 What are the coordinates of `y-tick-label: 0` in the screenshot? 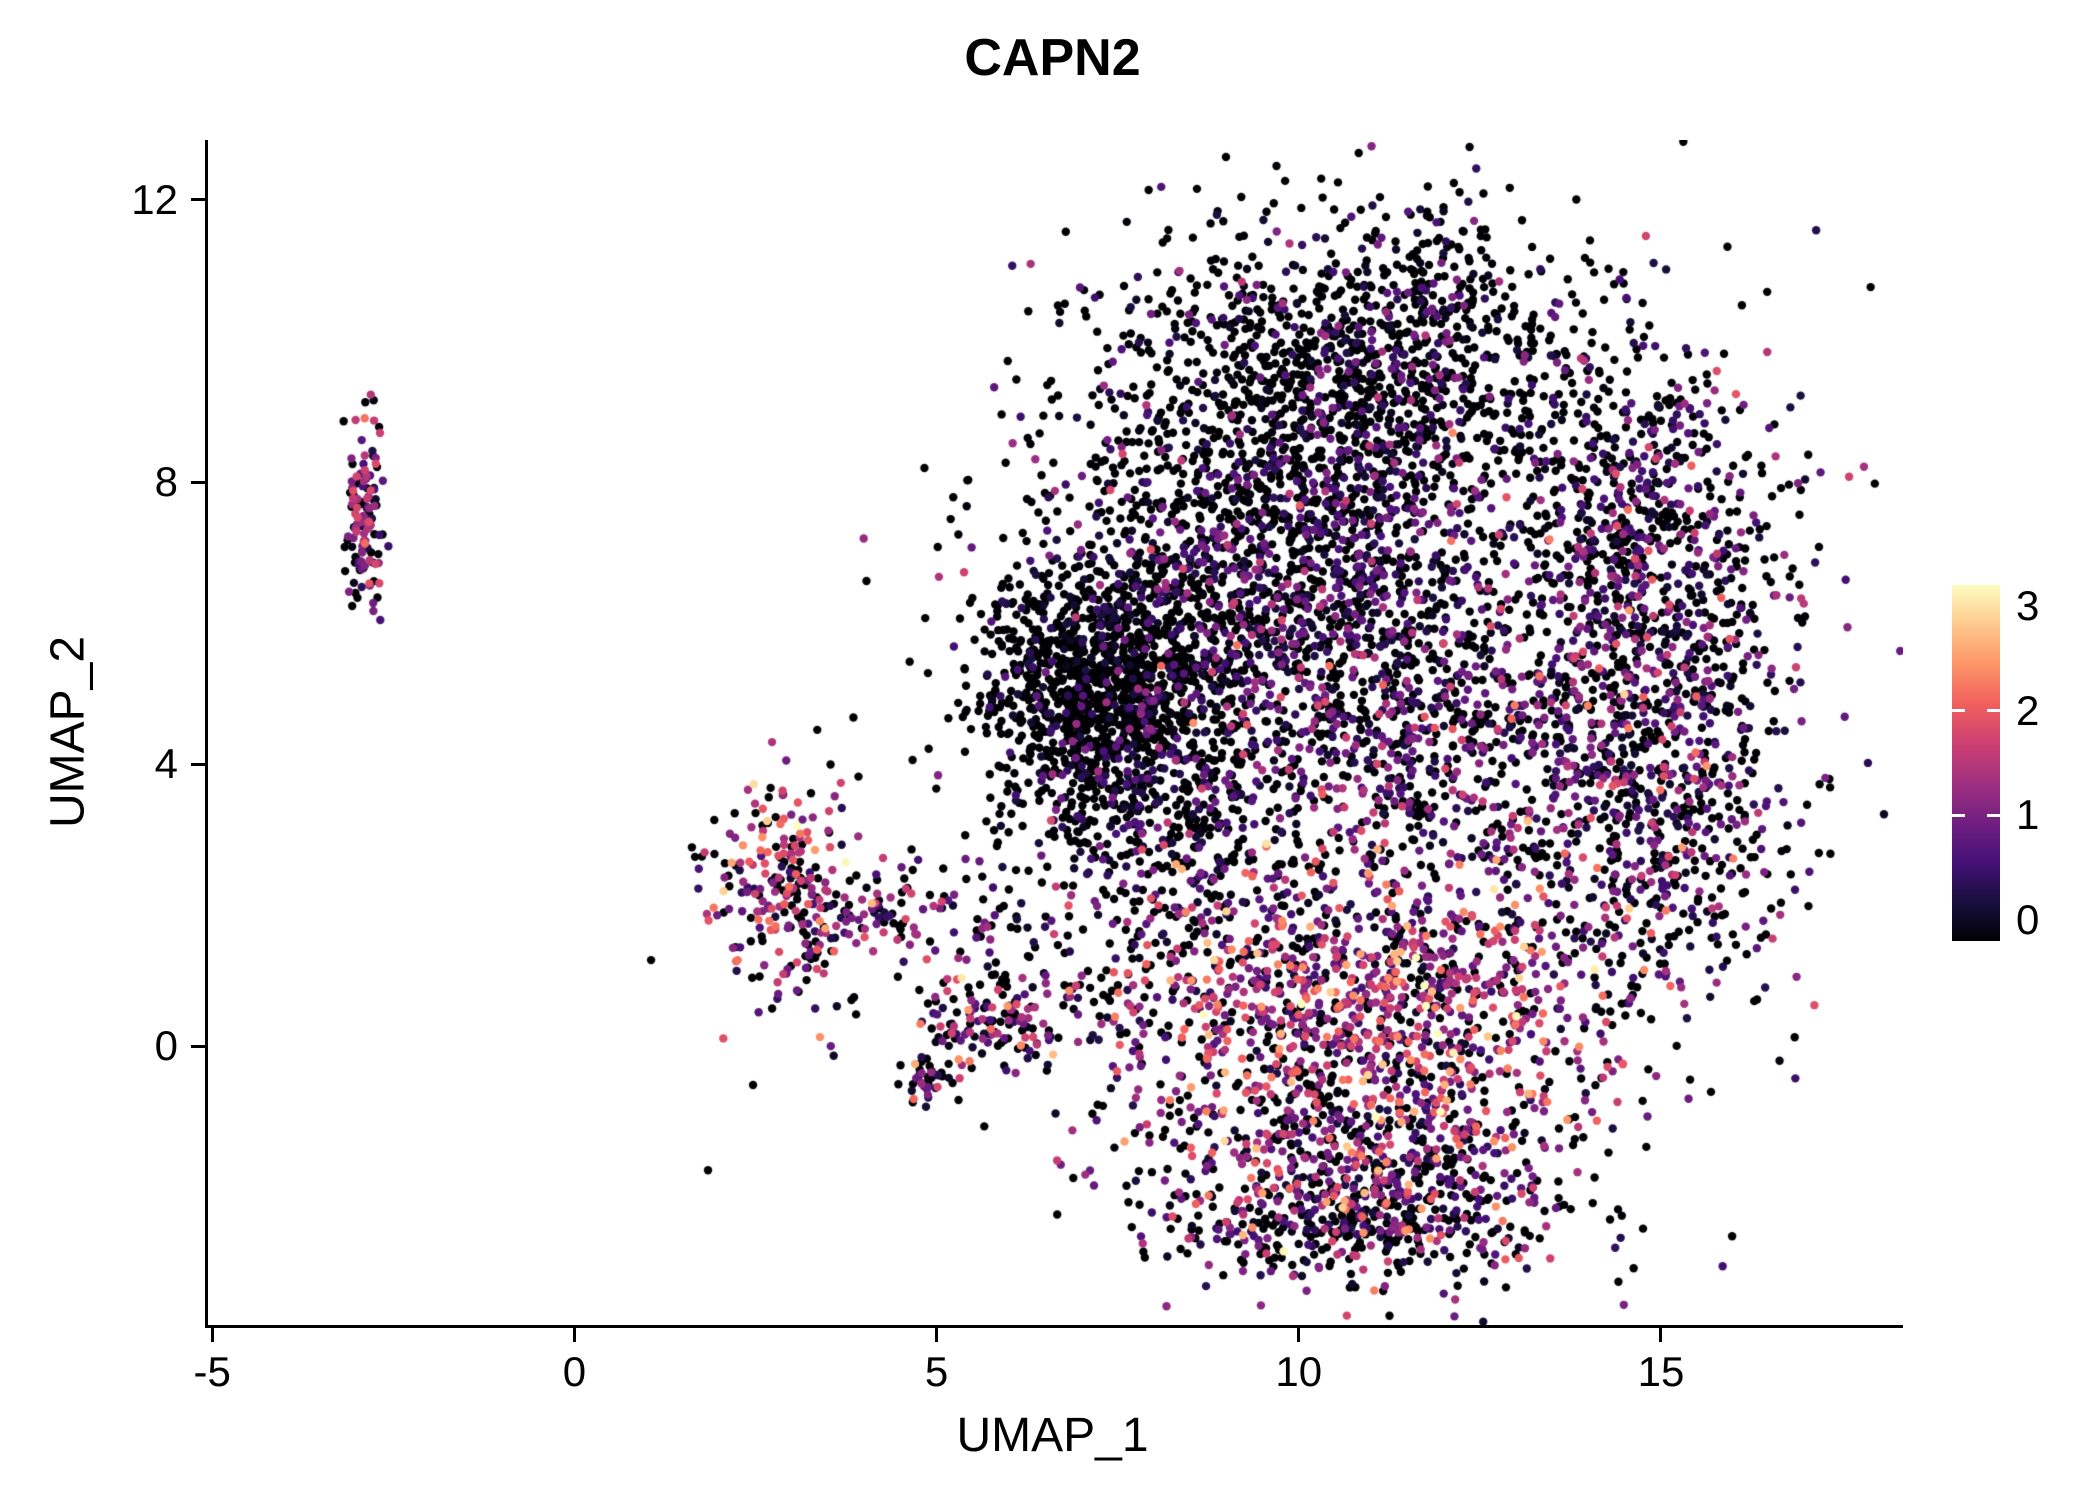 It's located at (166, 1046).